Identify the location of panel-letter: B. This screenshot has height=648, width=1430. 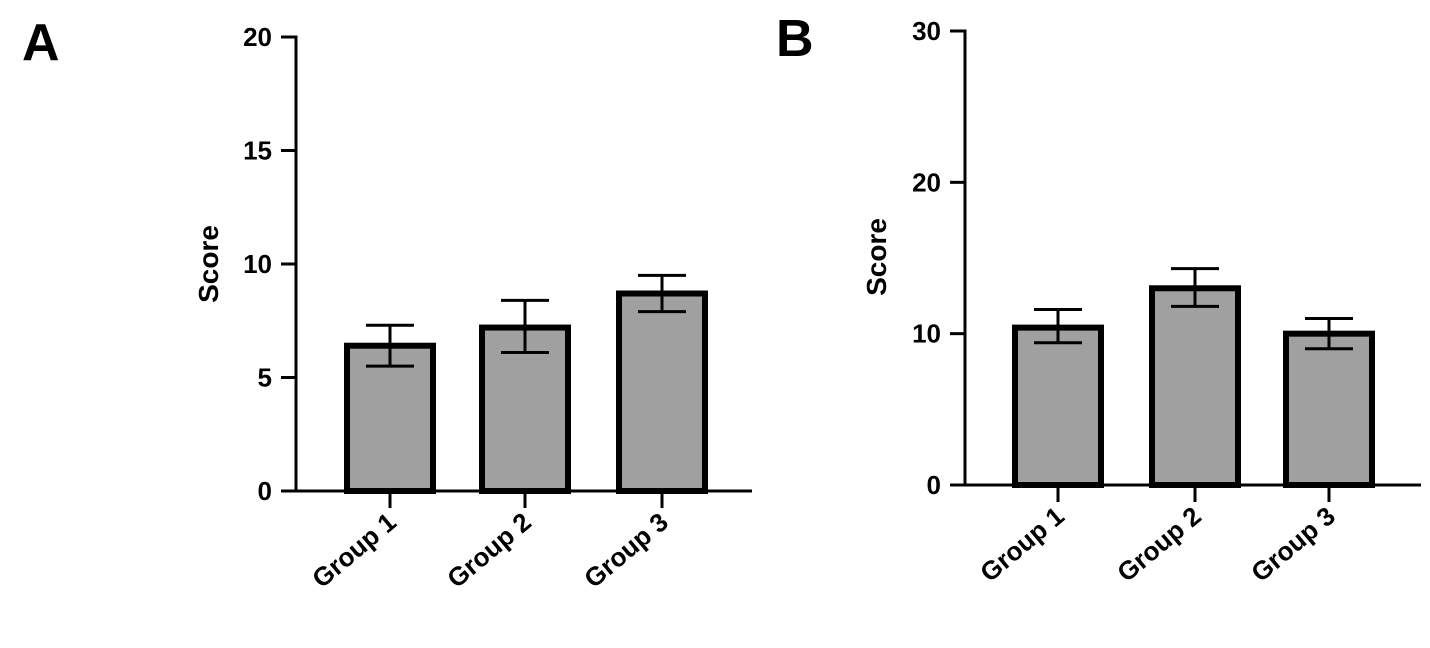
(795, 39).